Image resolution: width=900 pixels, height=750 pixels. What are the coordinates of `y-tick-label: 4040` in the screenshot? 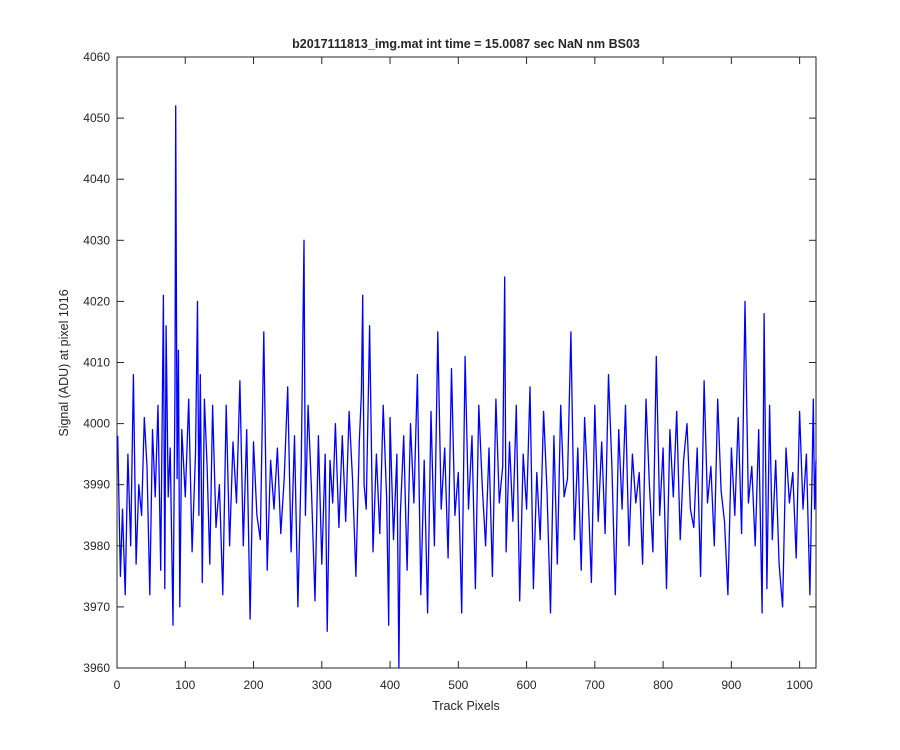 It's located at (96, 179).